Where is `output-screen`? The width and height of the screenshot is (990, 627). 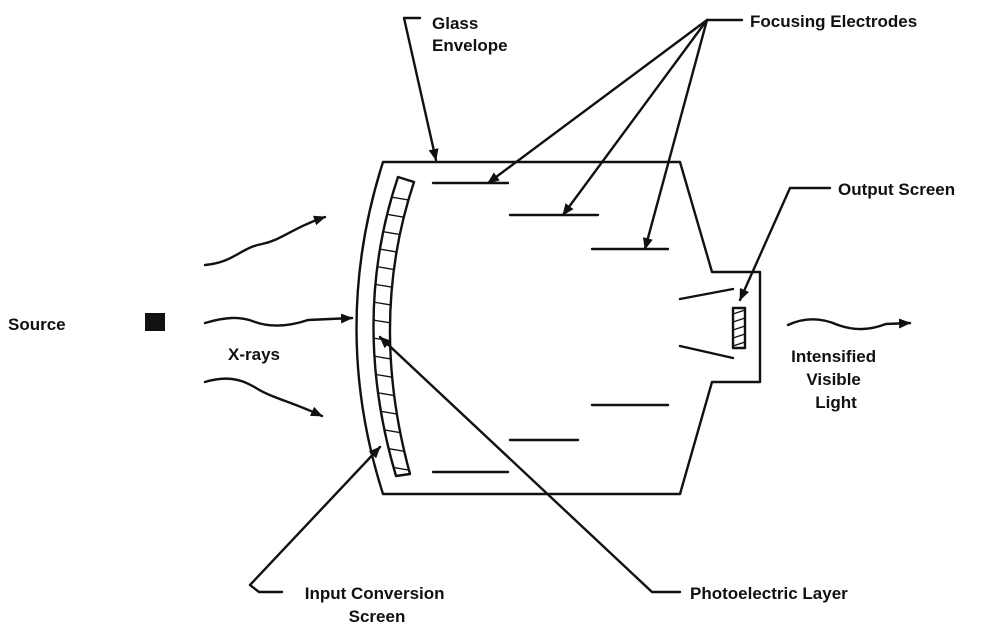 output-screen is located at coordinates (739, 328).